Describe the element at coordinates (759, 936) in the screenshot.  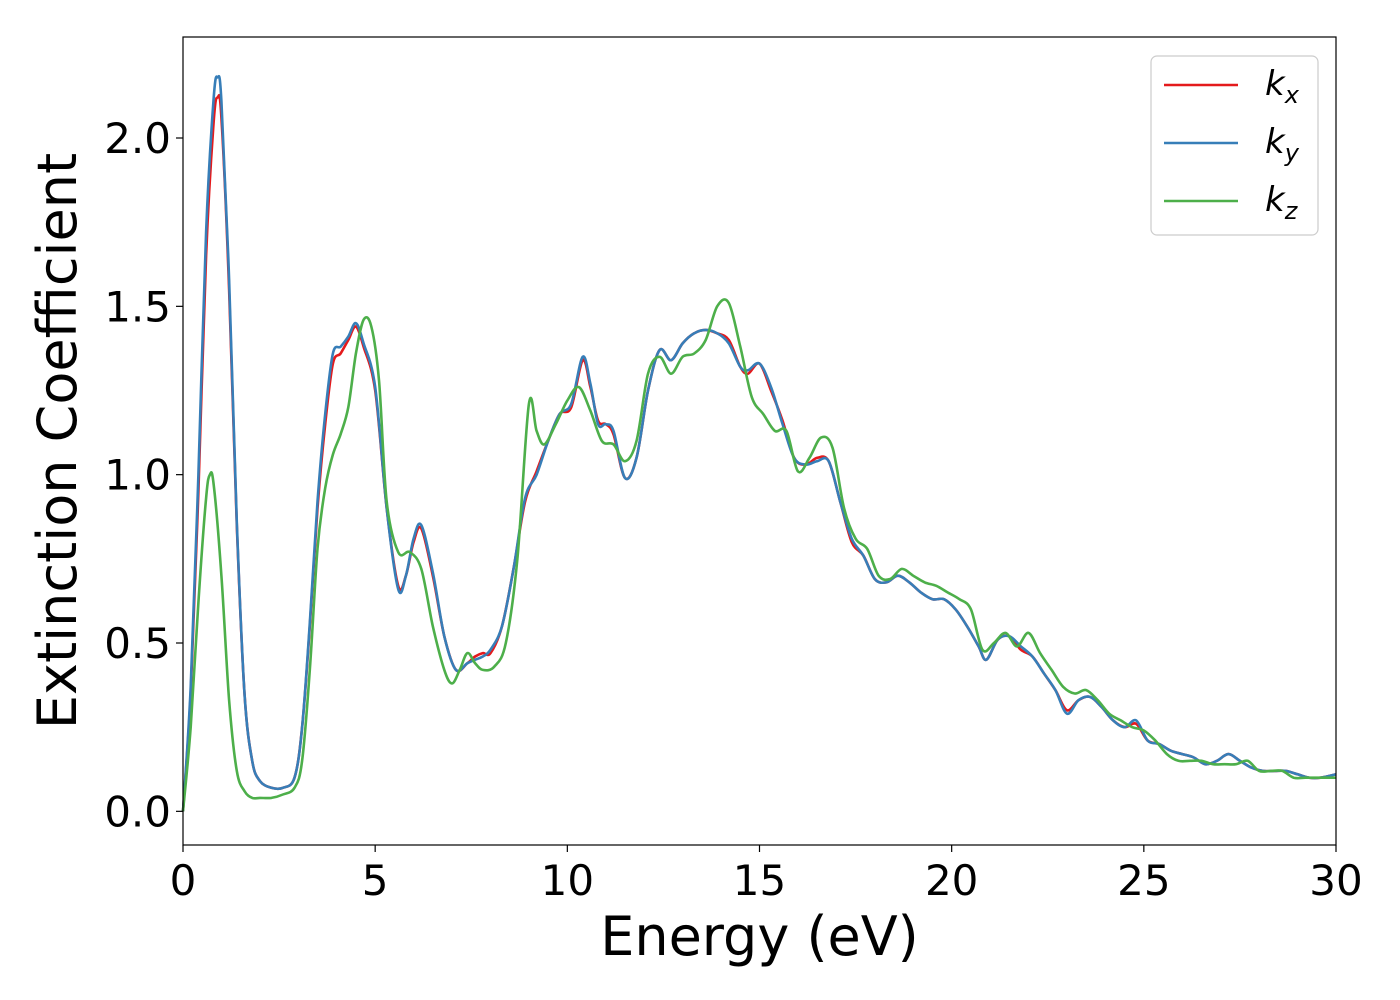
I see `x-axis-title: Energy (eV)` at that location.